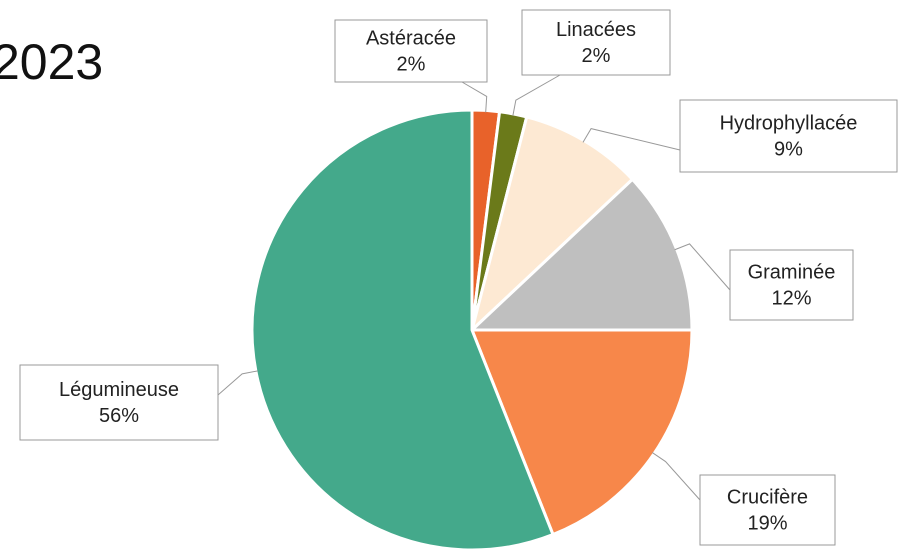 This screenshot has width=920, height=549. What do you see at coordinates (767, 497) in the screenshot?
I see `data-label-name: Crucifère` at bounding box center [767, 497].